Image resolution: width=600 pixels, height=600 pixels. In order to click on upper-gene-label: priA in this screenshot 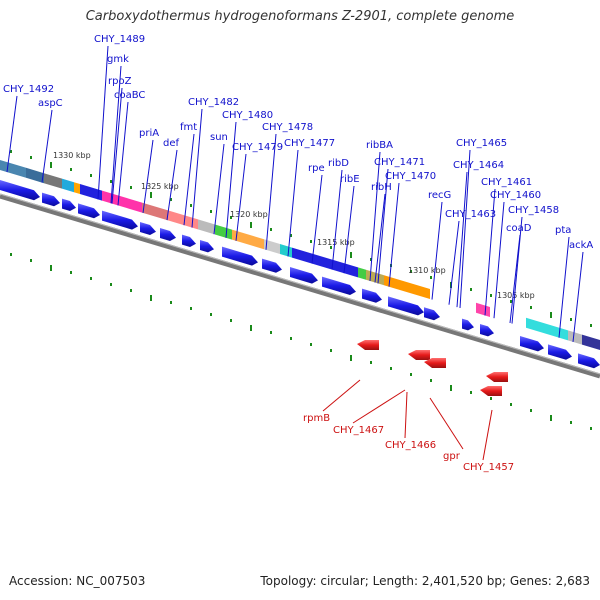, I will do `click(149, 133)`.